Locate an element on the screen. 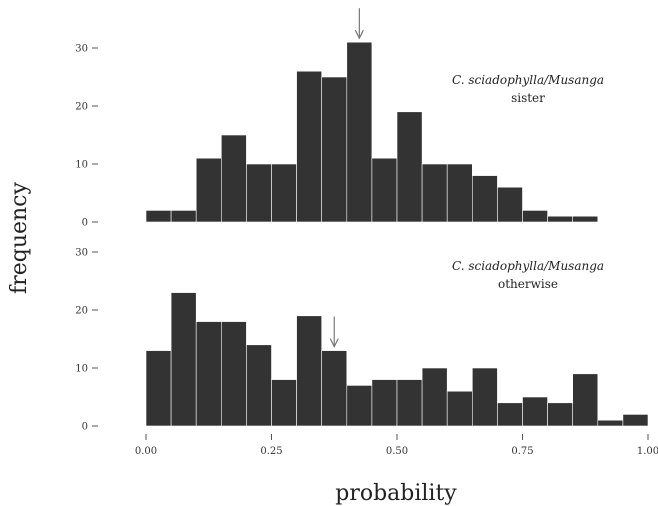 The height and width of the screenshot is (506, 658). bottom-y-tick-label: 10 is located at coordinates (81, 369).